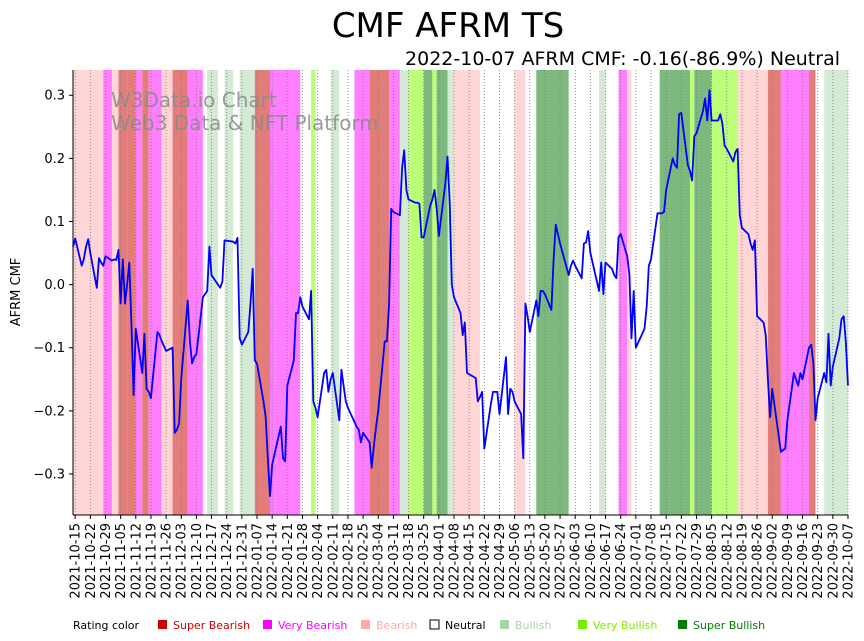 Image resolution: width=864 pixels, height=641 pixels. Describe the element at coordinates (273, 561) in the screenshot. I see `x-tick-label: 2022-01-14` at that location.